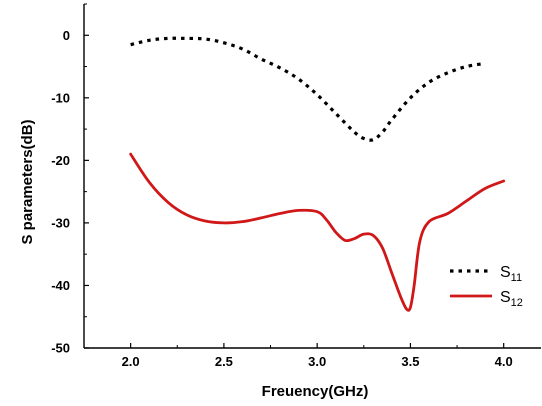 Image resolution: width=542 pixels, height=406 pixels. Describe the element at coordinates (224, 361) in the screenshot. I see `x-tick-label: 2.5` at that location.